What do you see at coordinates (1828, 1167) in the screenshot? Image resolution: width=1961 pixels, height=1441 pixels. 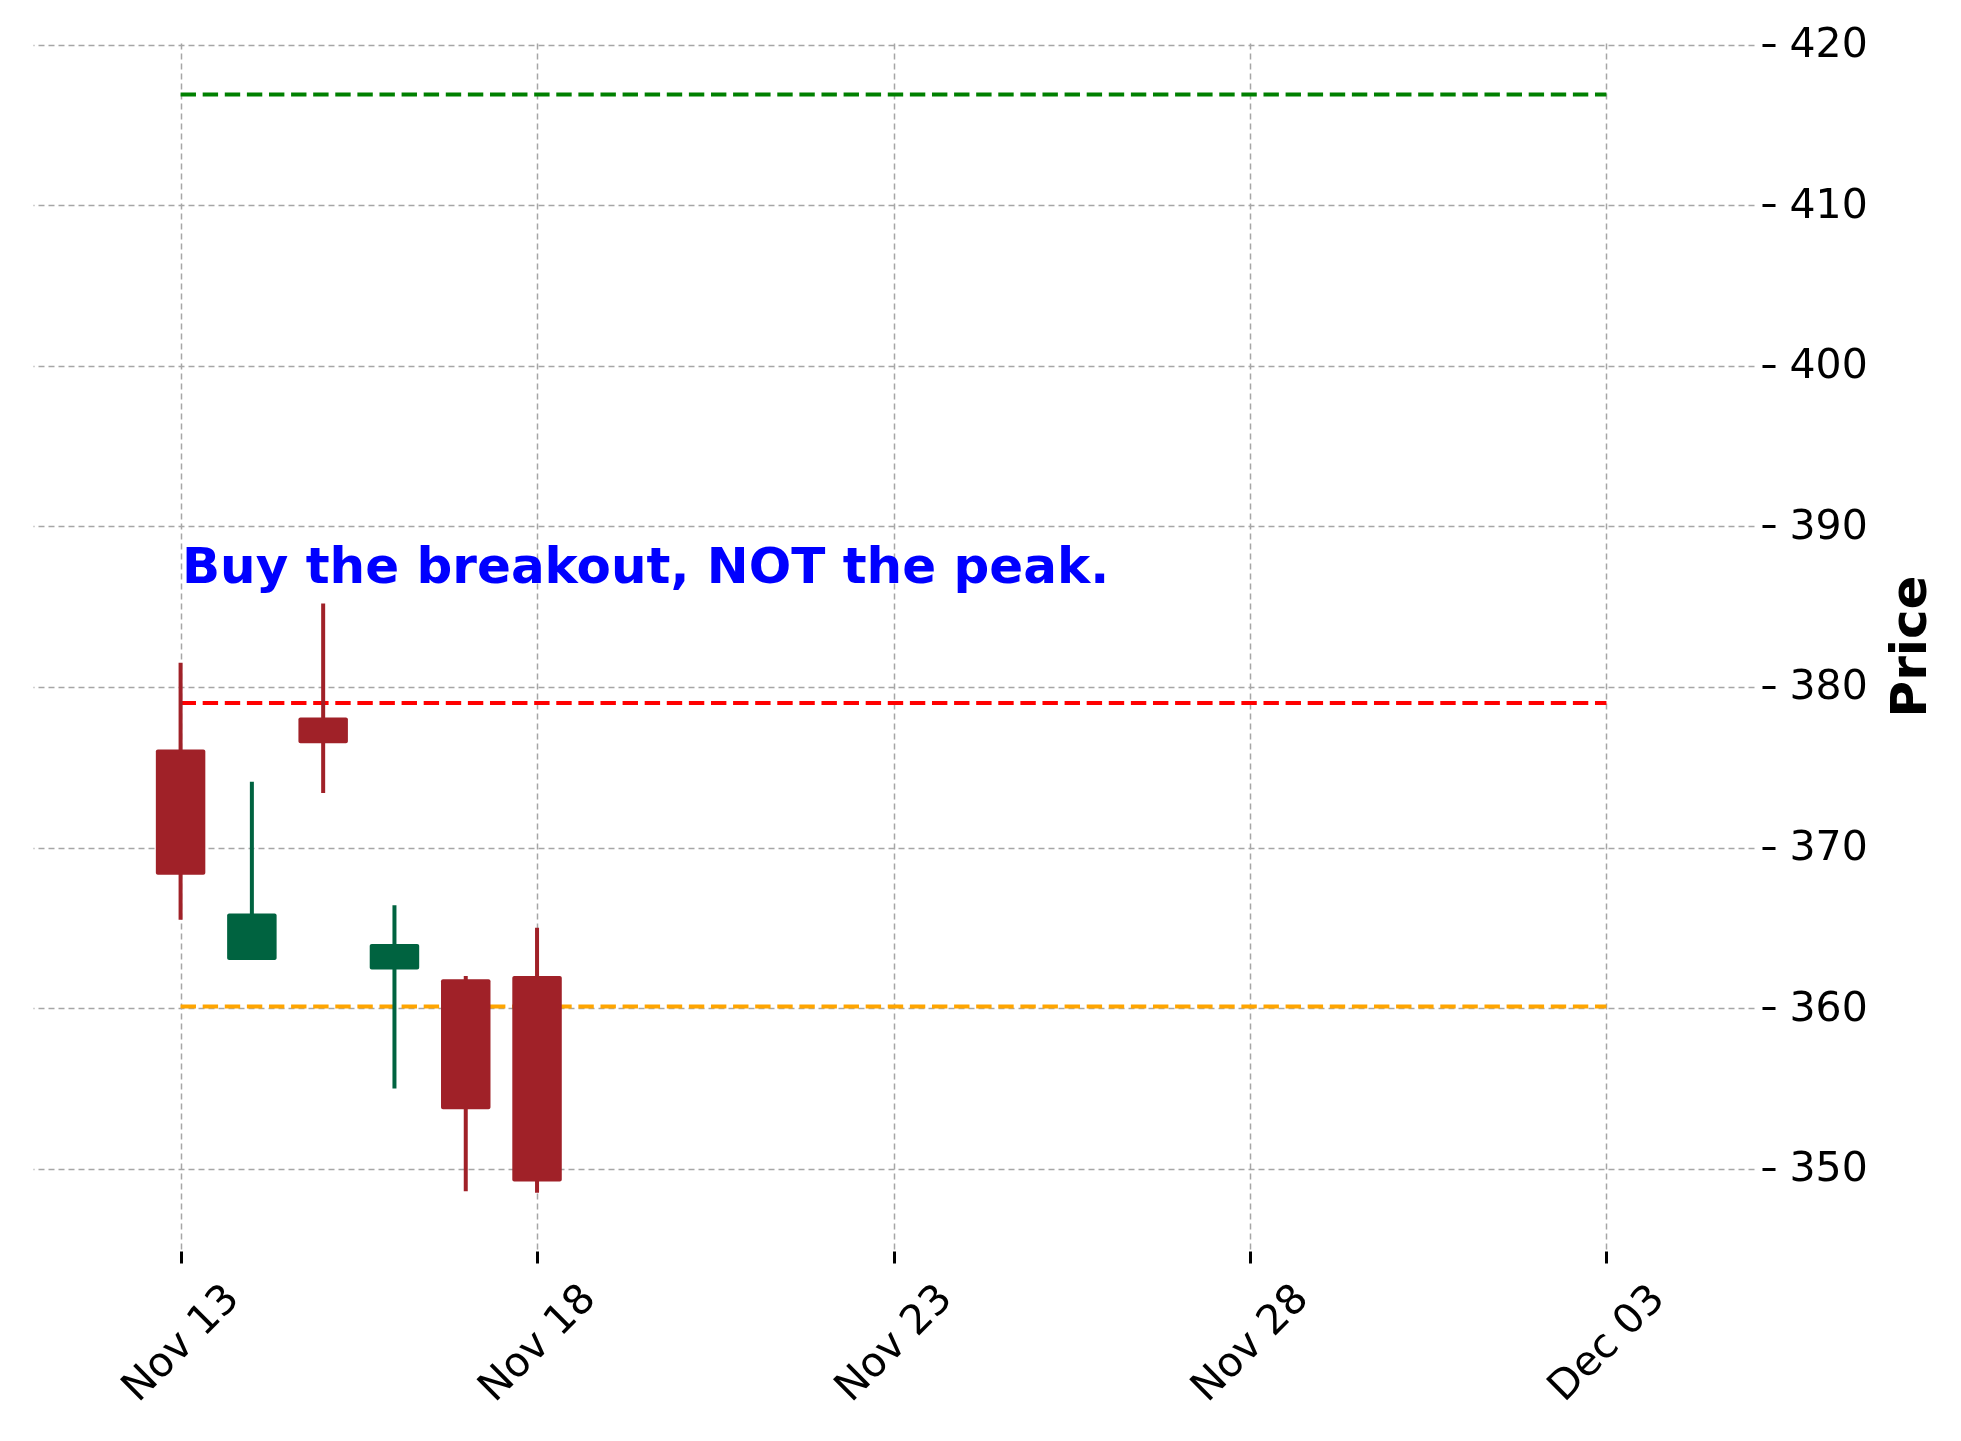 I see `y-tick-label: 350` at bounding box center [1828, 1167].